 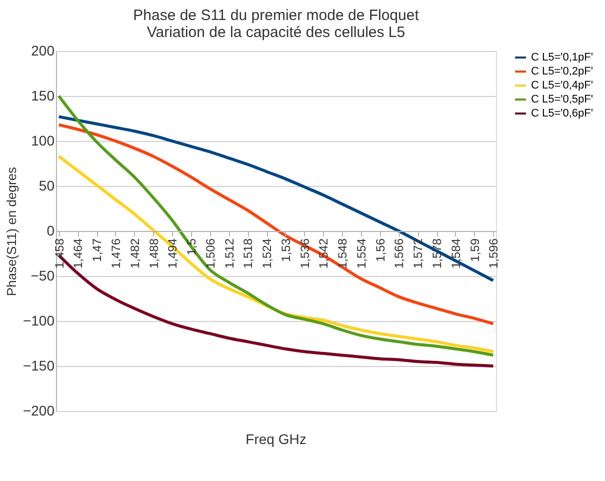 I want to click on y-tick-label: 50, so click(x=46, y=186).